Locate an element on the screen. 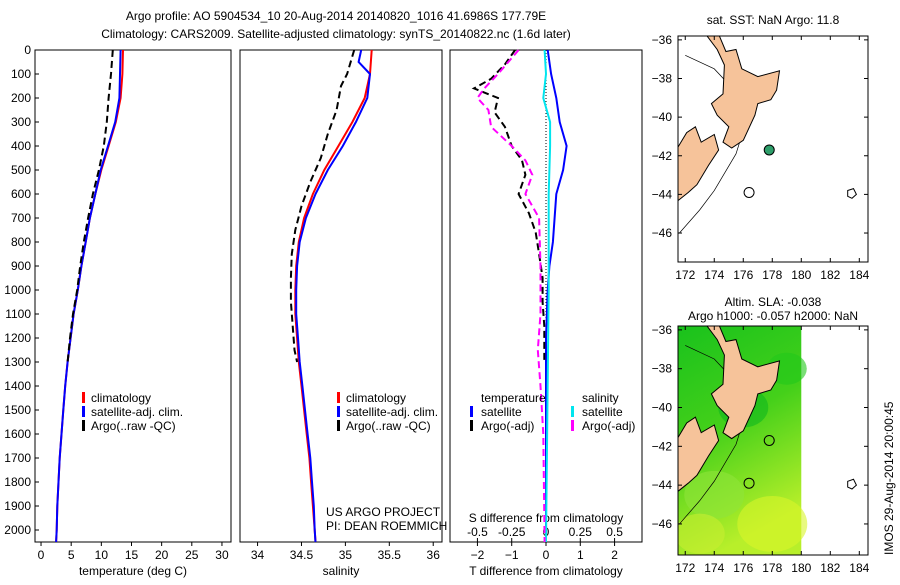 The width and height of the screenshot is (900, 585). legend-label: Argo(..raw -QC) is located at coordinates (133, 426).